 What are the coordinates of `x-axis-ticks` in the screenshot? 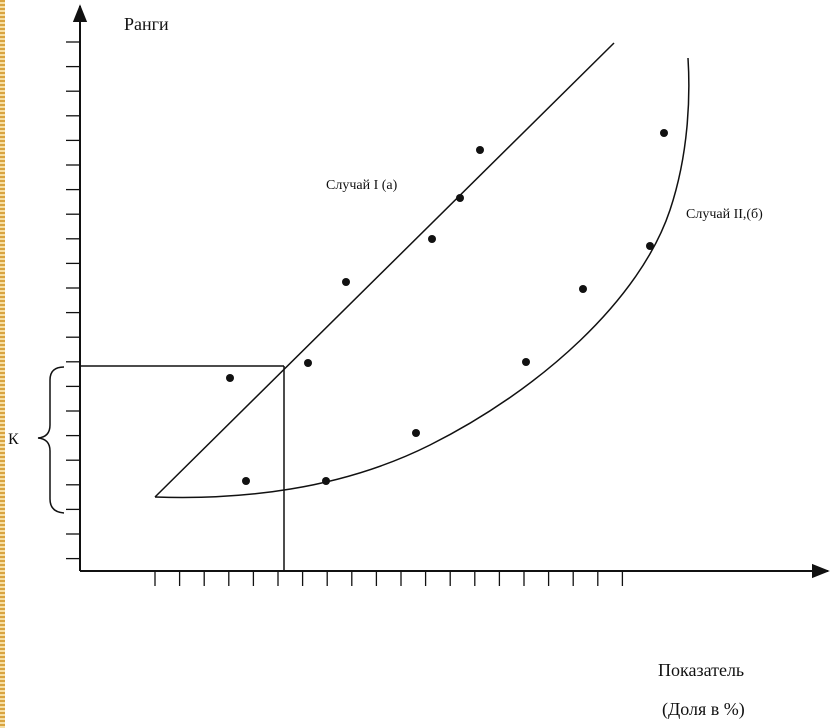 It's located at (389, 578).